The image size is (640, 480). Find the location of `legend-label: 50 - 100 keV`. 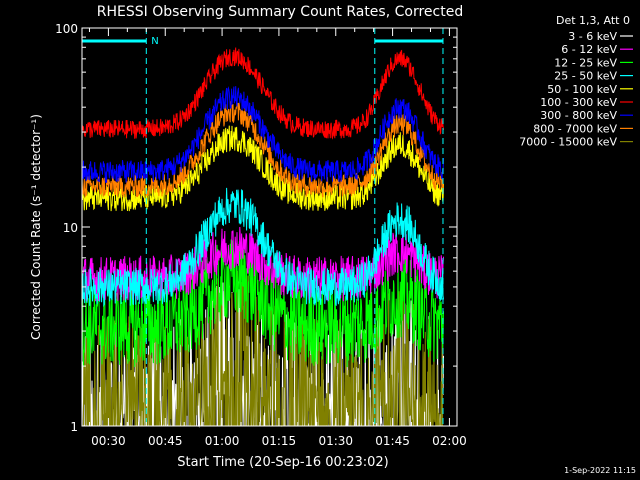

legend-label: 50 - 100 keV is located at coordinates (582, 89).